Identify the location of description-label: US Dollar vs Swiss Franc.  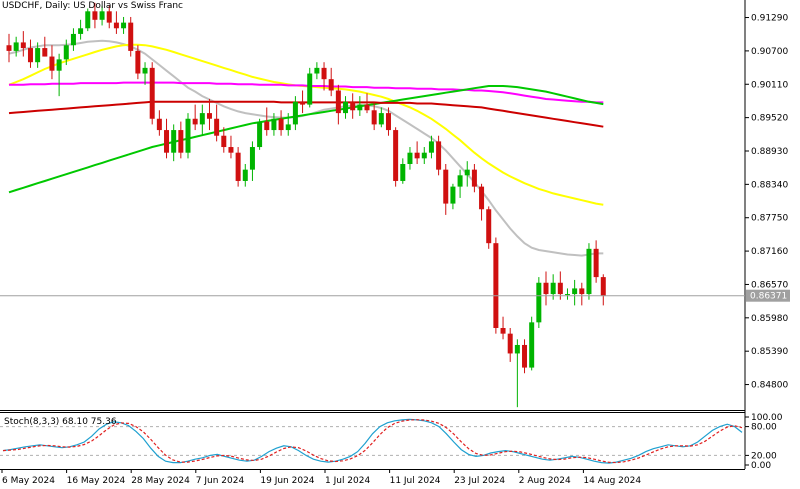
(128, 6).